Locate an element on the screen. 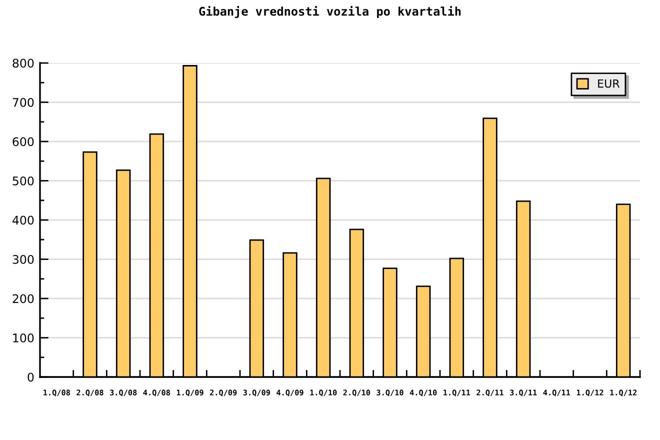 This screenshot has width=660, height=440. y-tick-label: 400 is located at coordinates (23, 220).